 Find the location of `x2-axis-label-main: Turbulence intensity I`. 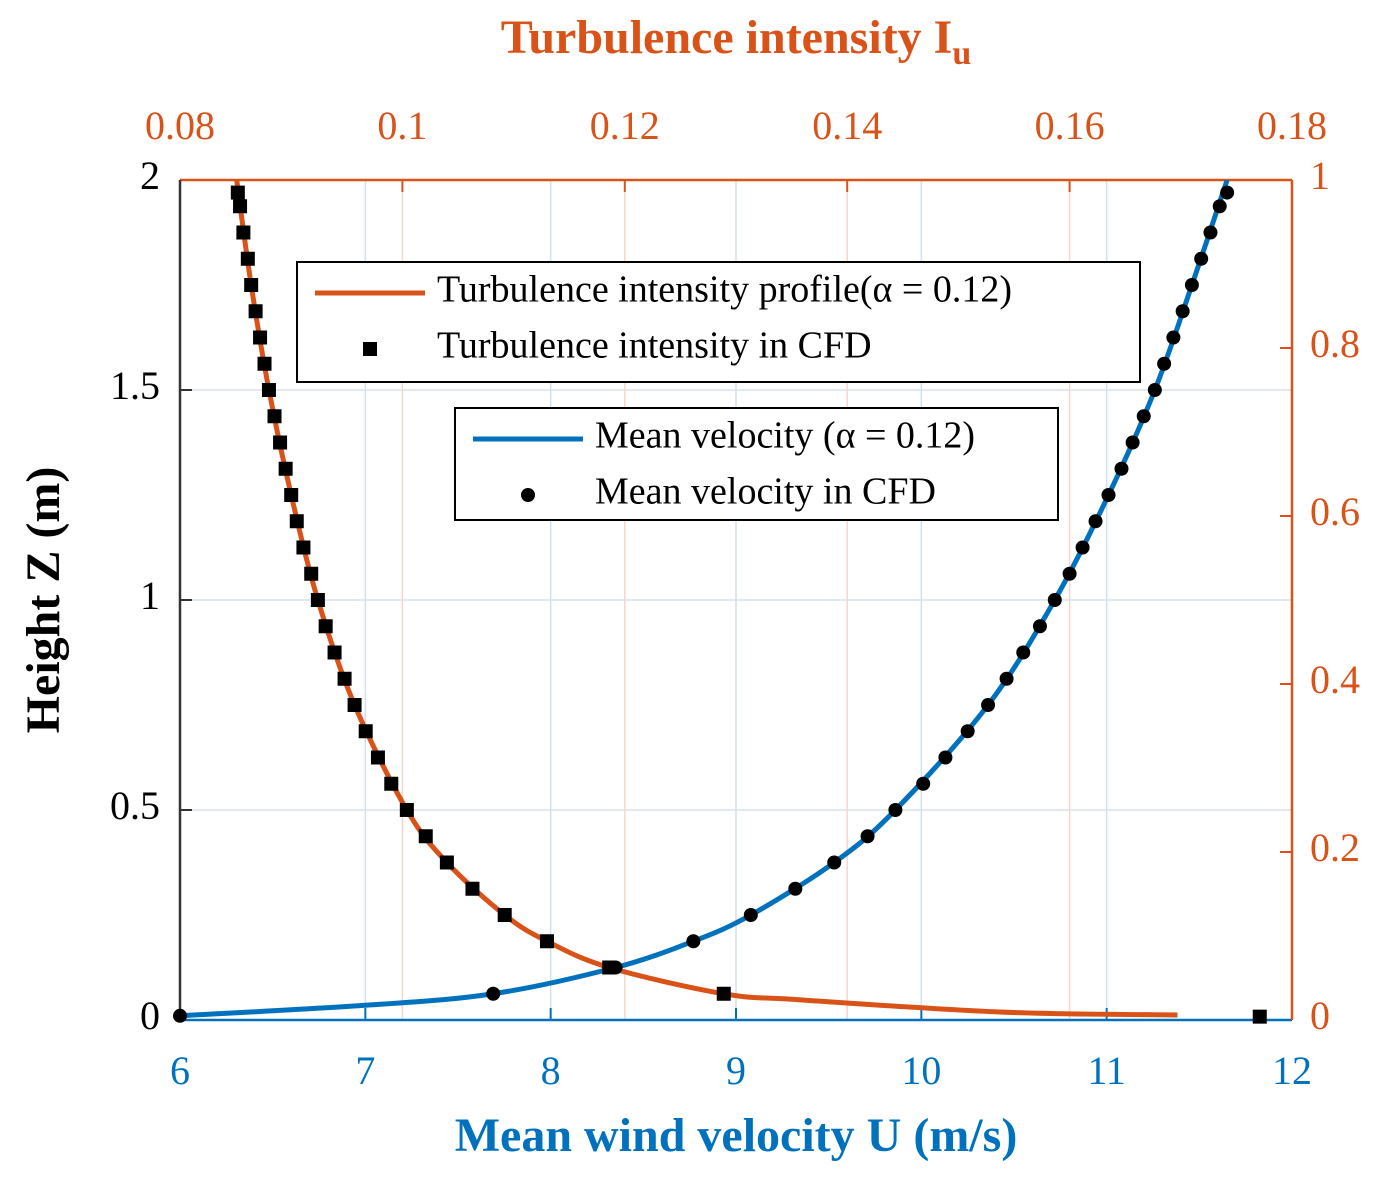

x2-axis-label-main: Turbulence intensity I is located at coordinates (727, 37).